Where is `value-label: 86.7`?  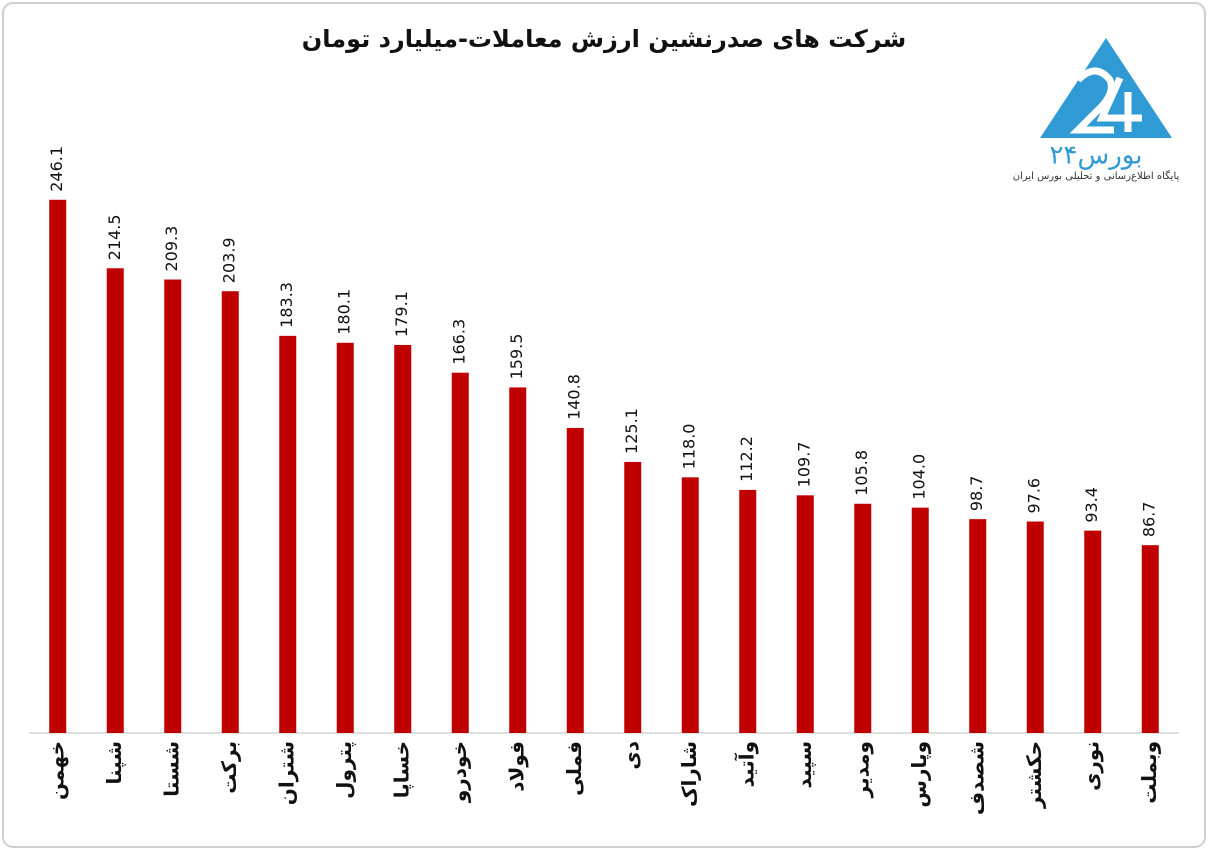
value-label: 86.7 is located at coordinates (1149, 520).